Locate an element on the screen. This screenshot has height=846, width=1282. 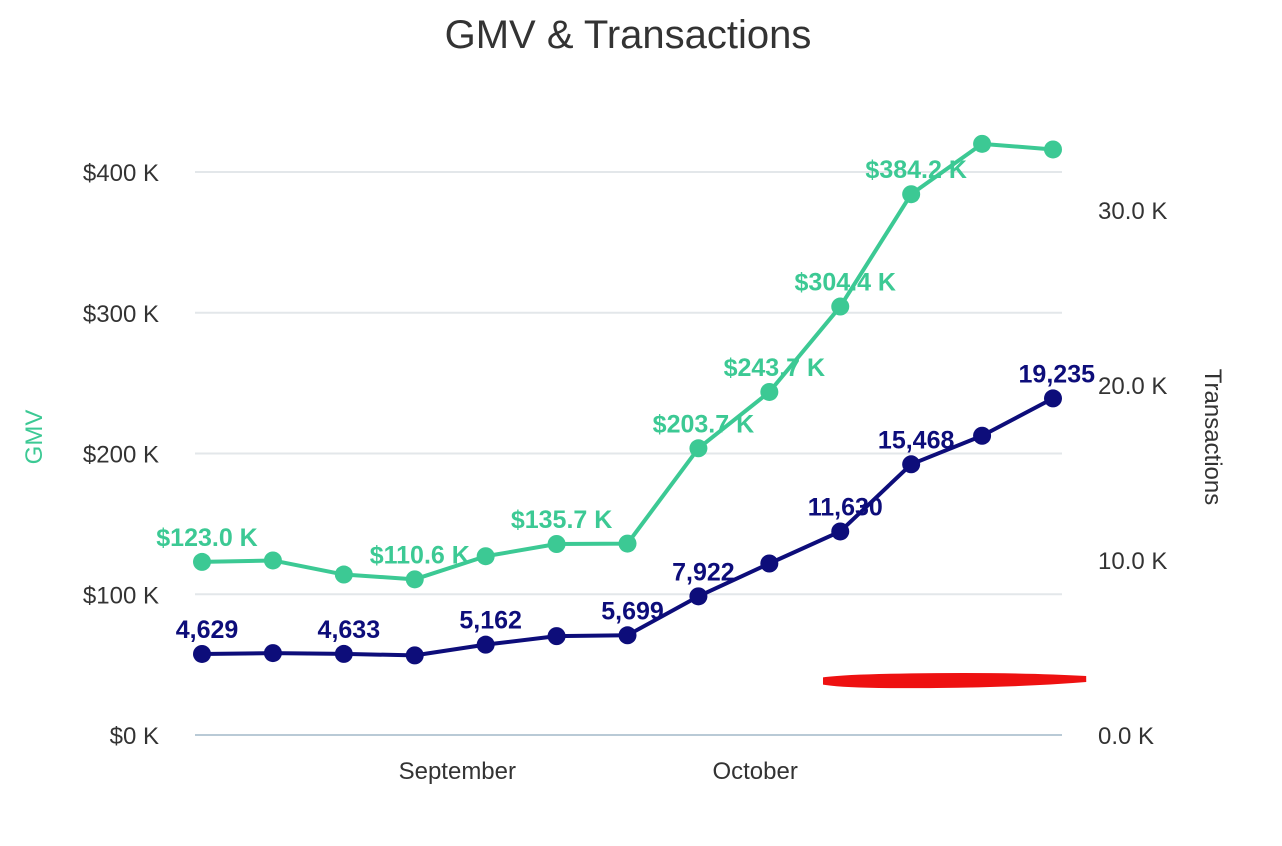
data-label: 19,235 is located at coordinates (1057, 374).